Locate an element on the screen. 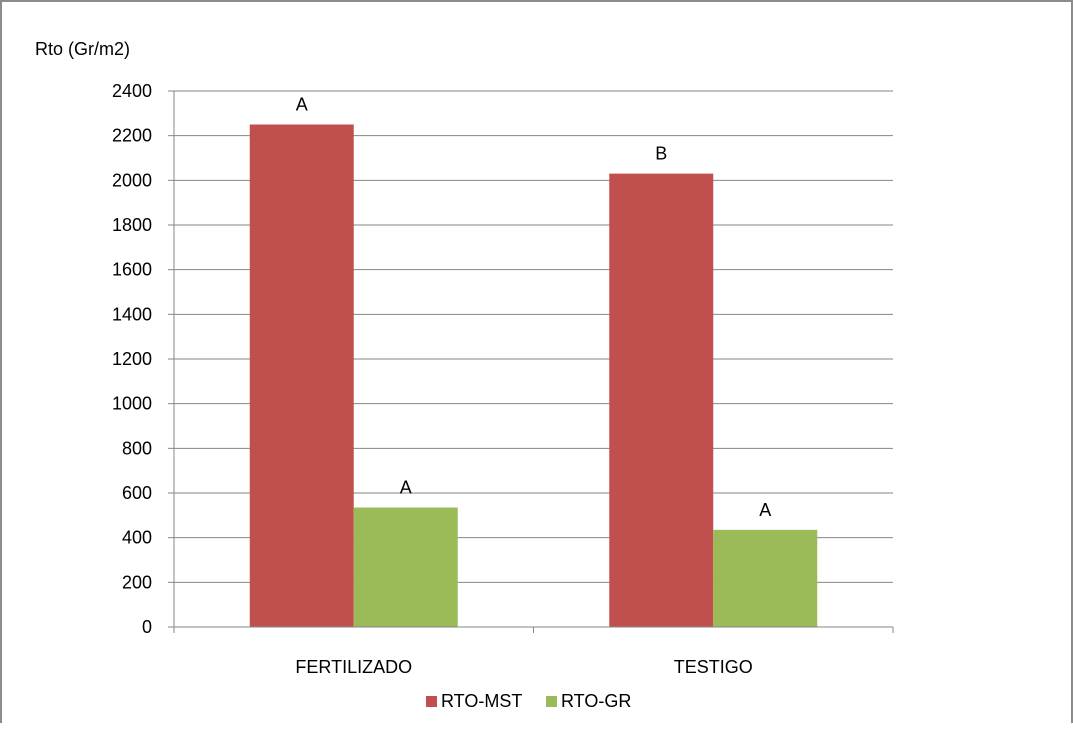 This screenshot has width=1073, height=730. y-axis-title: Rto (Gr/m2) is located at coordinates (82, 49).